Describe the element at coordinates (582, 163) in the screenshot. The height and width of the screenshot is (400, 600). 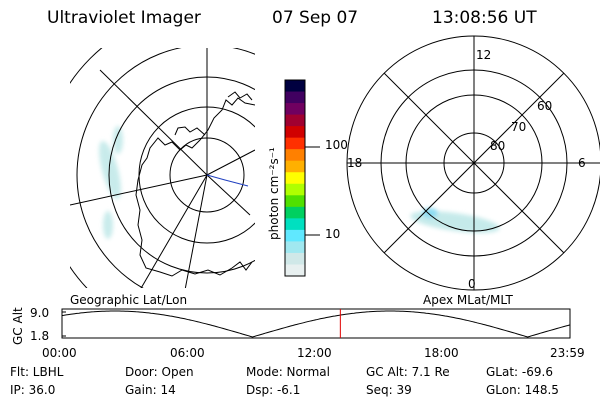
I see `mlt-label-6: 6` at that location.